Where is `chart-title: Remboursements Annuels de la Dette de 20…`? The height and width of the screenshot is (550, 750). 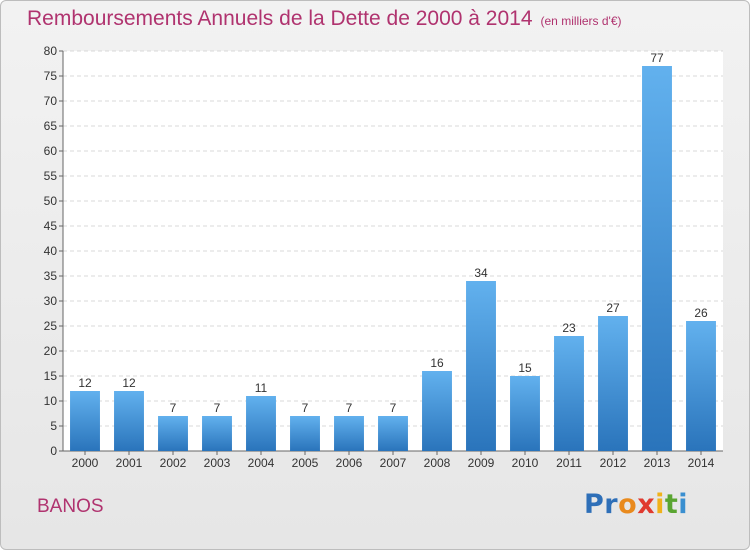 chart-title: Remboursements Annuels de la Dette de 20… is located at coordinates (324, 19).